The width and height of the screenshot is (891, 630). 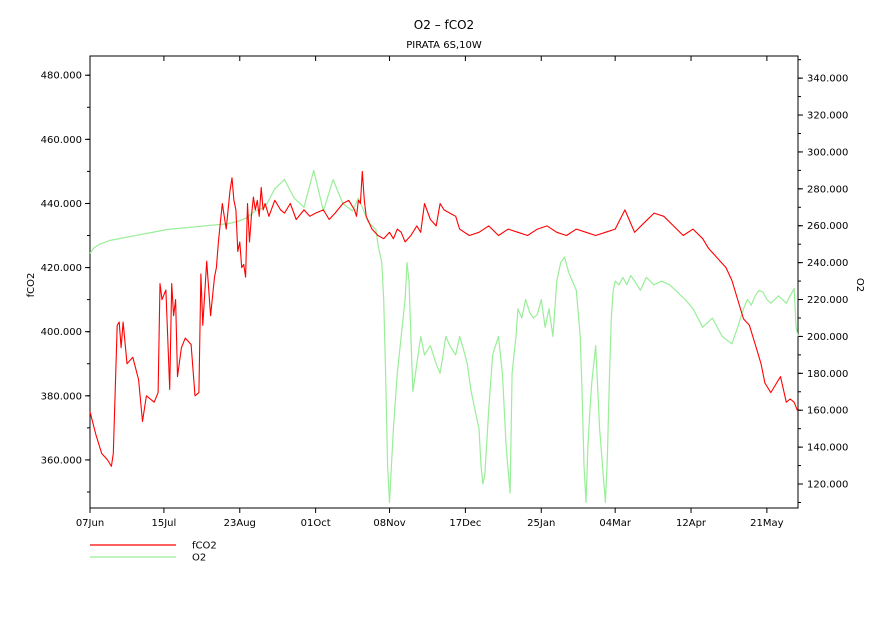 What do you see at coordinates (61, 460) in the screenshot?
I see `y-left-tick-label: 360.000` at bounding box center [61, 460].